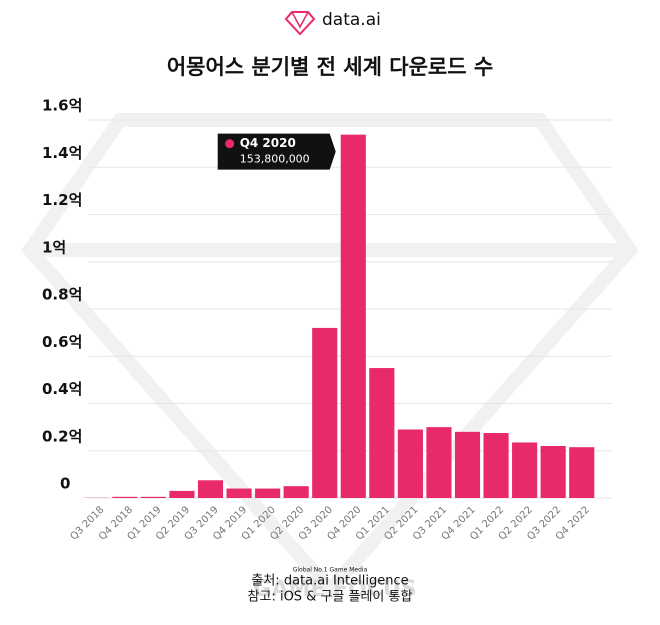  Describe the element at coordinates (62, 436) in the screenshot. I see `y-tick-label: 0.2억` at that location.